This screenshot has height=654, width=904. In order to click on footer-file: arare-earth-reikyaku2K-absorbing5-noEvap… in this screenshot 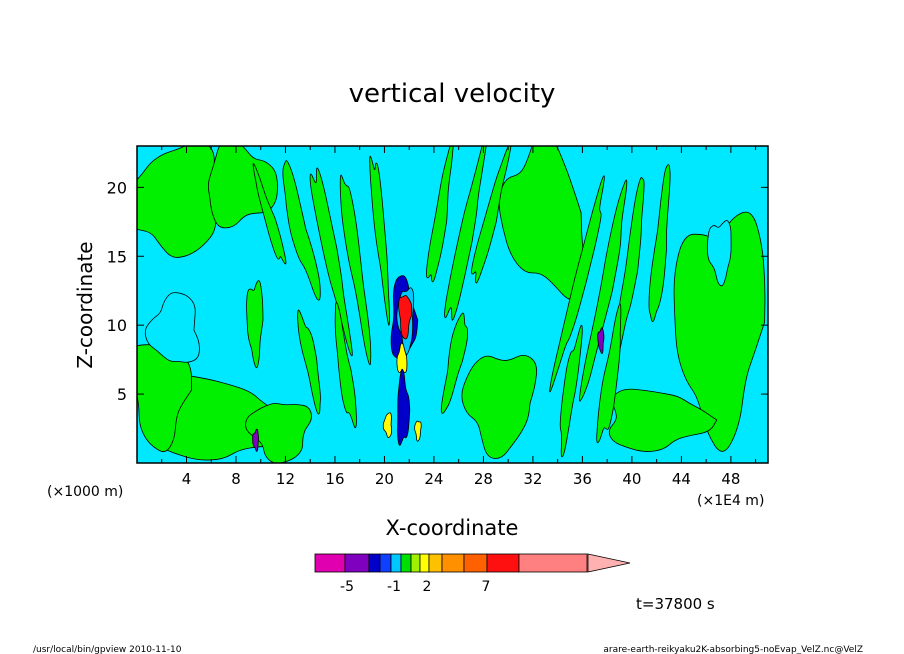, I will do `click(733, 649)`.